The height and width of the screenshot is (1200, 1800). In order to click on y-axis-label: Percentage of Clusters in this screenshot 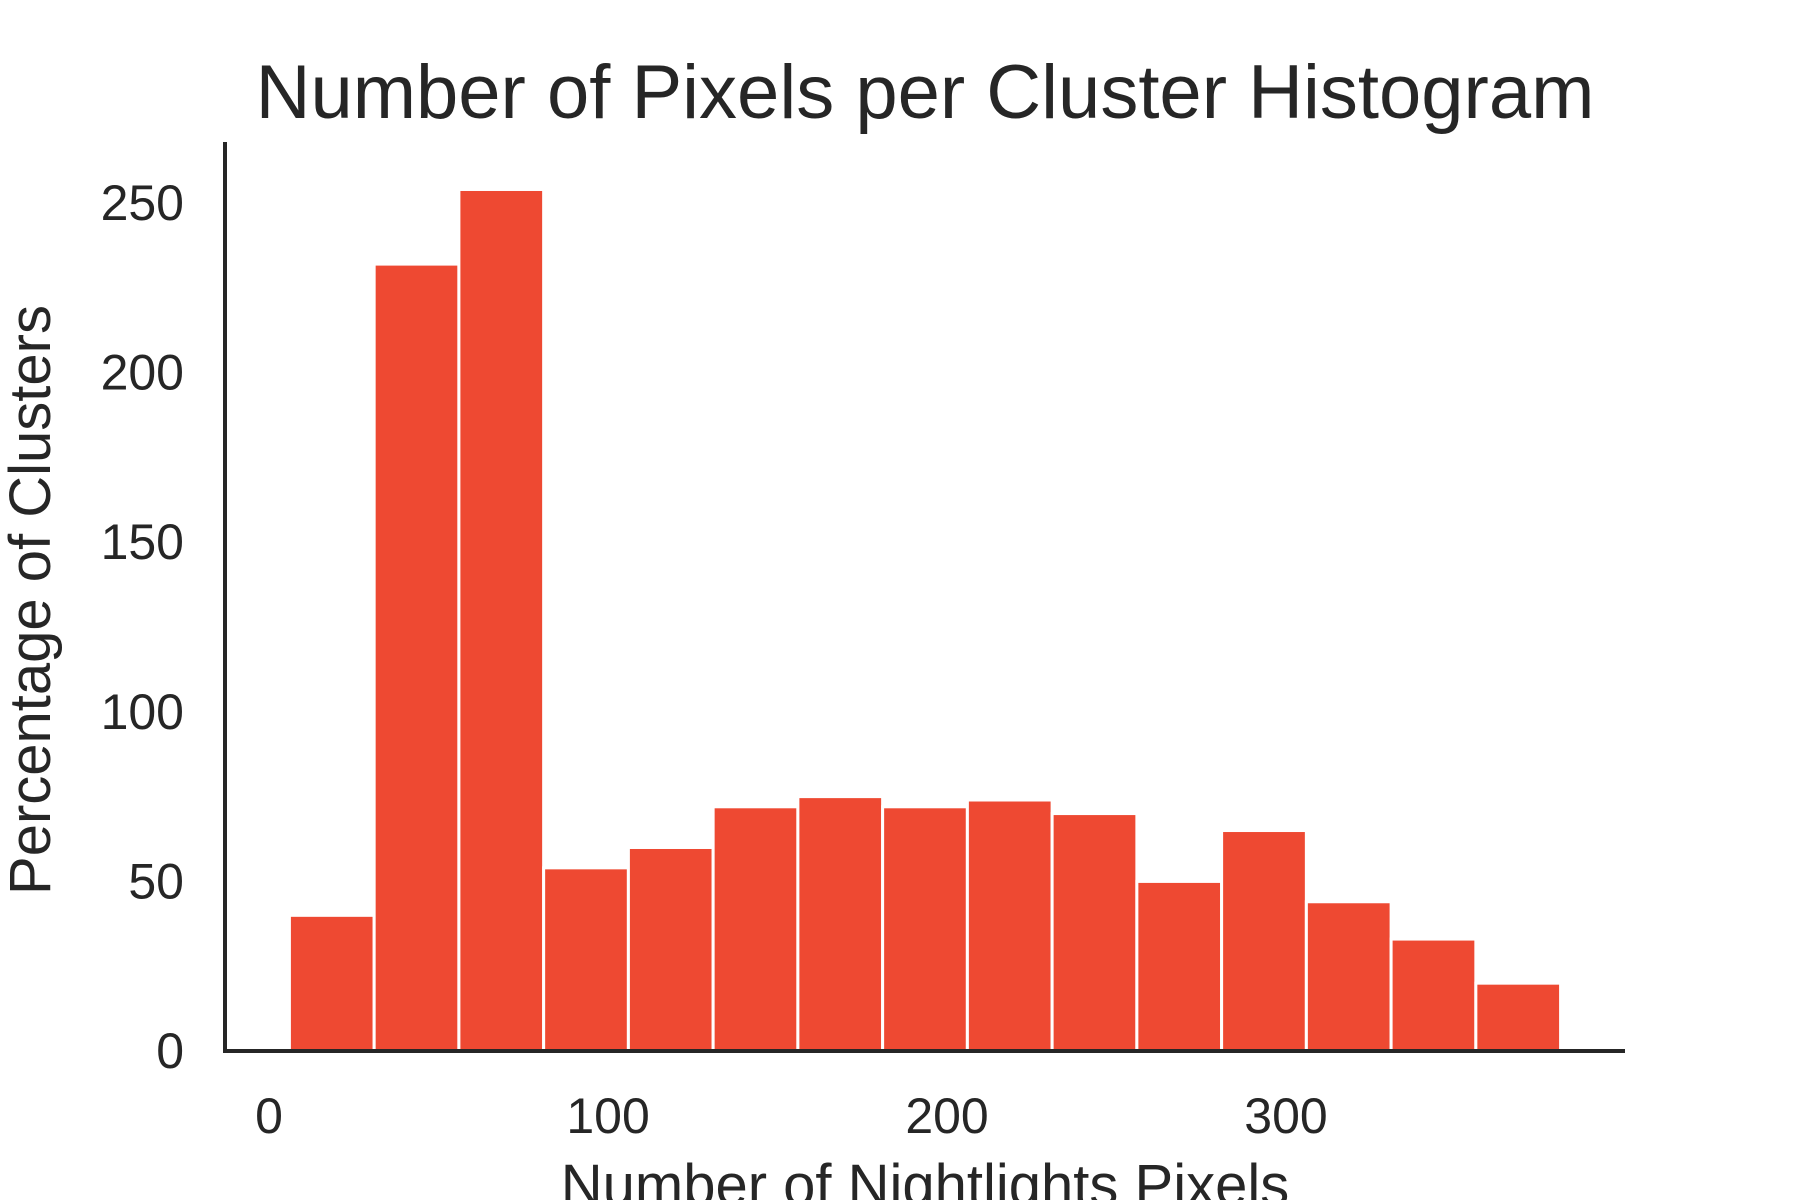, I will do `click(31, 600)`.